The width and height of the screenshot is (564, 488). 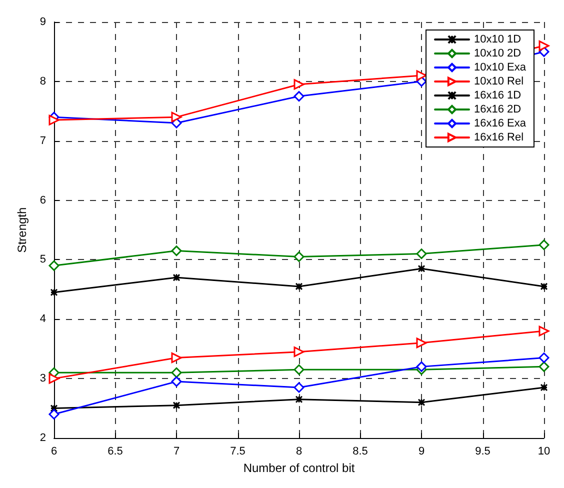 What do you see at coordinates (544, 452) in the screenshot?
I see `x-tick-label: 10` at bounding box center [544, 452].